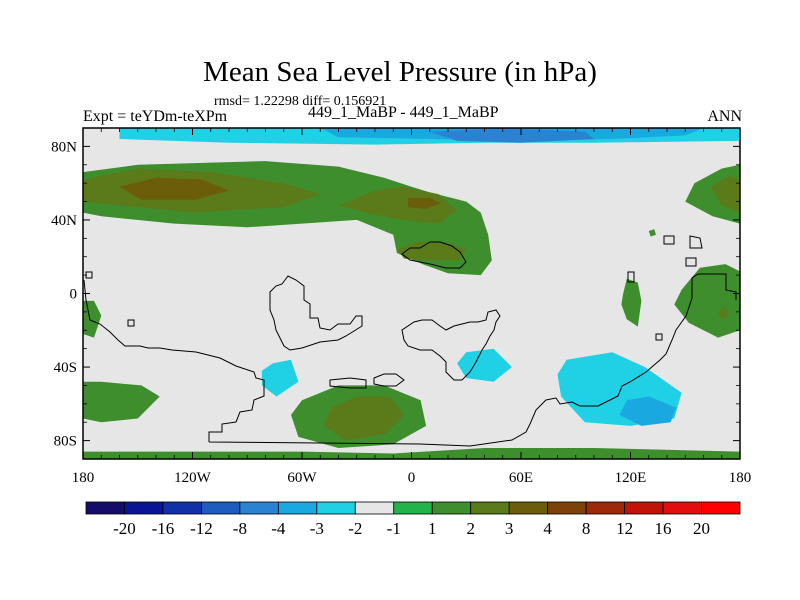  I want to click on field-north-atlantic-high-center, so click(424, 203).